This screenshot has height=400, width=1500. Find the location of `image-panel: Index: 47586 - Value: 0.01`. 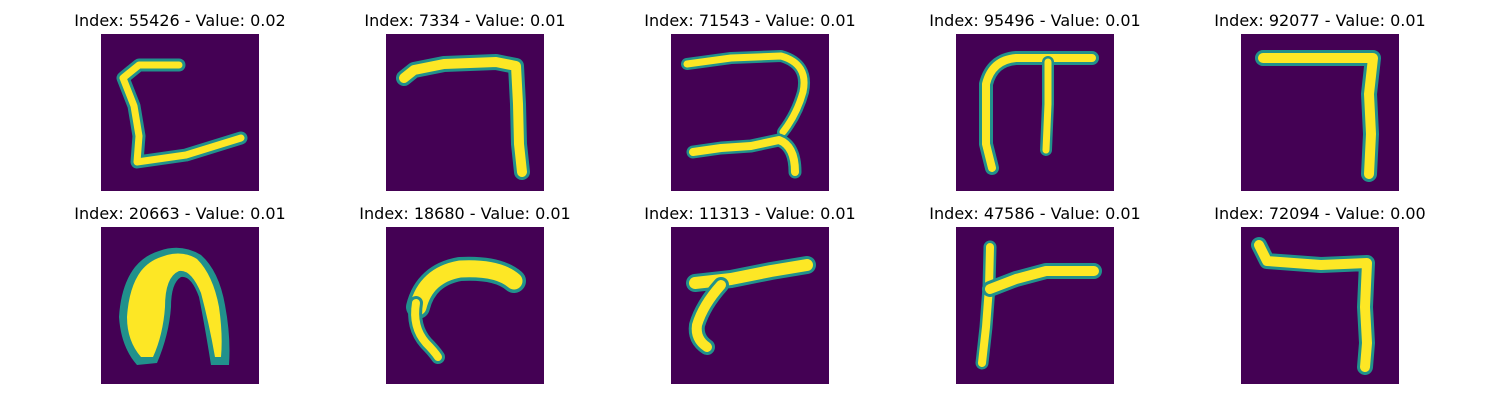

image-panel: Index: 47586 - Value: 0.01 is located at coordinates (1035, 293).